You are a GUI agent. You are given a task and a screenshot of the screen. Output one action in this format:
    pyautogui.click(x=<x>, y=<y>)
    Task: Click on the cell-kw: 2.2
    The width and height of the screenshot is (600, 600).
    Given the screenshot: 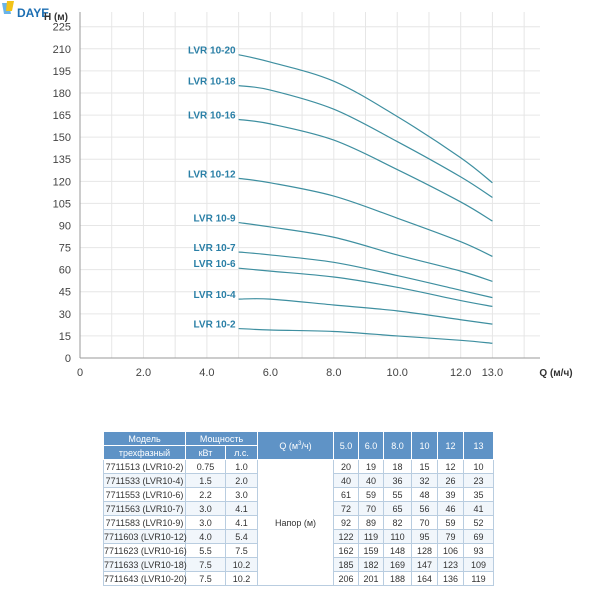 What is the action you would take?
    pyautogui.click(x=205, y=494)
    